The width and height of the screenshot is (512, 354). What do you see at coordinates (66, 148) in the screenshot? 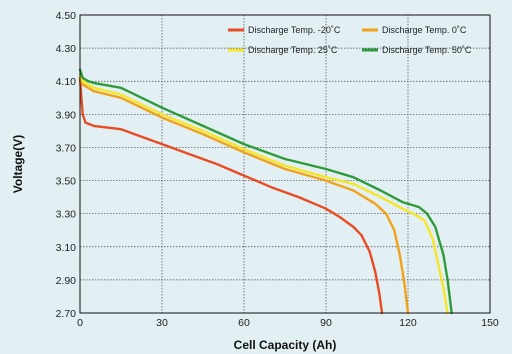
I see `y-tick-label: 3.70` at bounding box center [66, 148].